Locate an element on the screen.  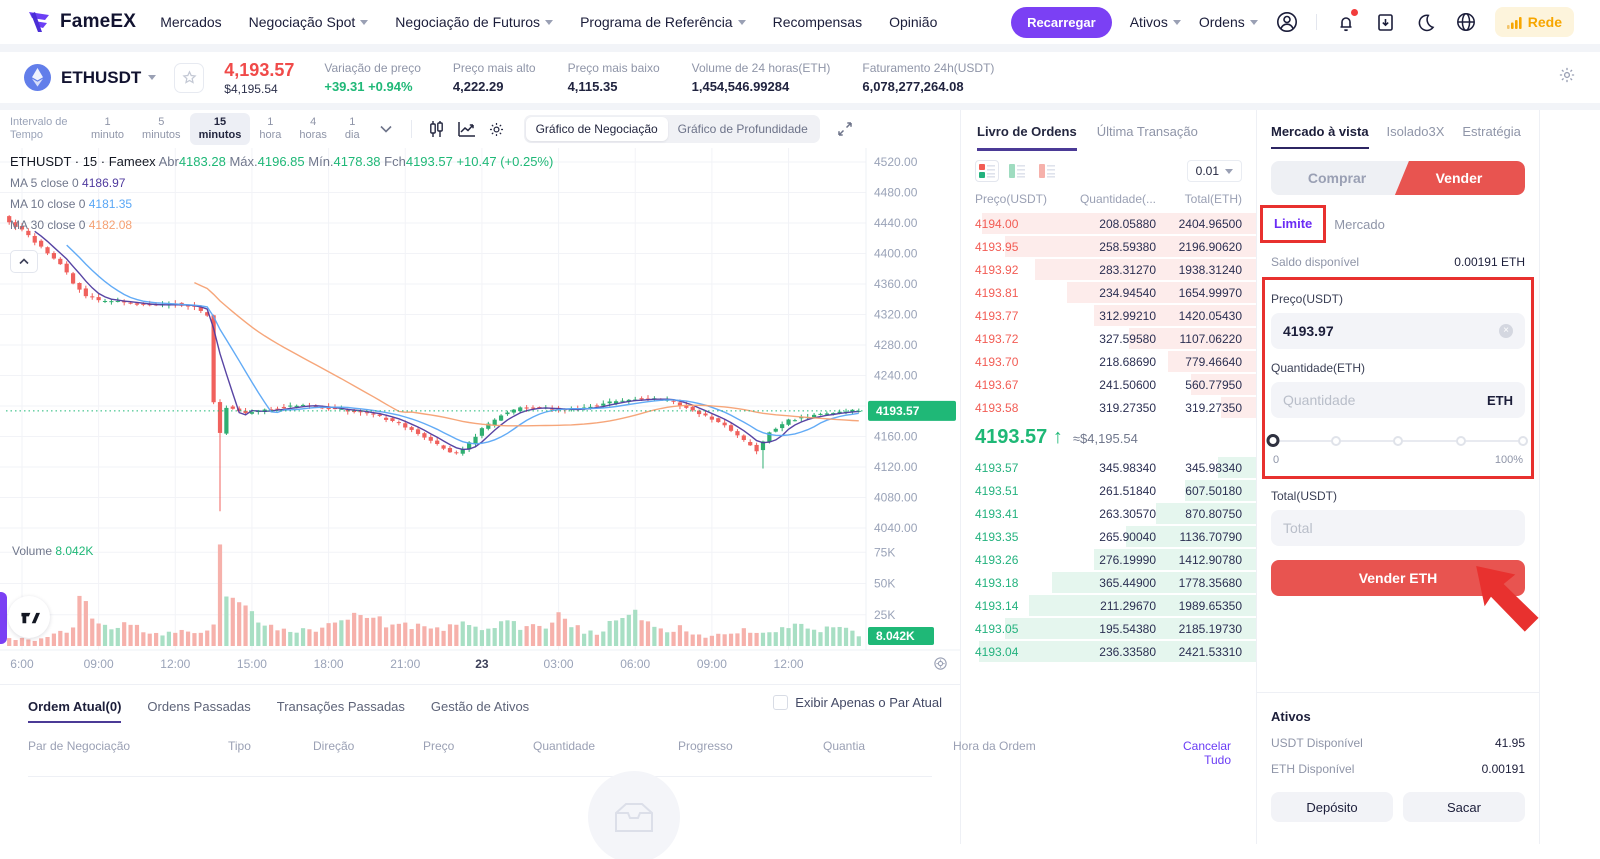
asset-buttons: Depósito Sacar is located at coordinates (1398, 807).